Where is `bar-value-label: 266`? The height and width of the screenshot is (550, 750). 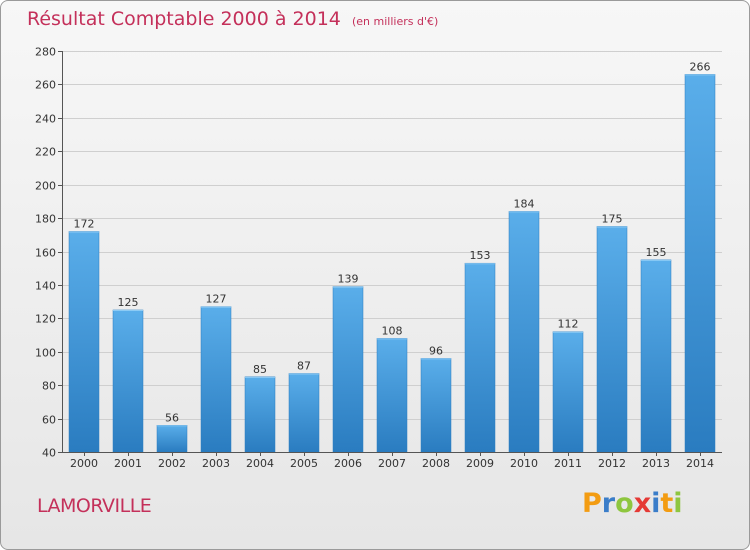
bar-value-label: 266 is located at coordinates (700, 66).